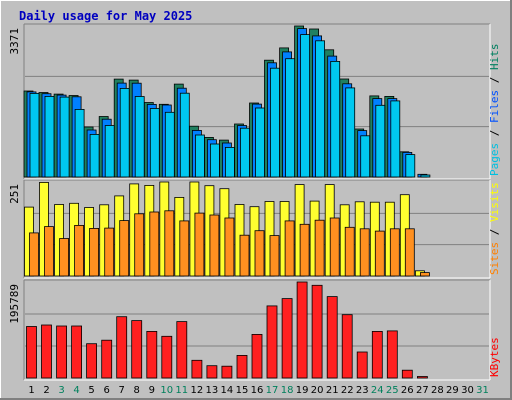 The height and width of the screenshot is (400, 512). I want to click on x-tick-label: 16, so click(257, 390).